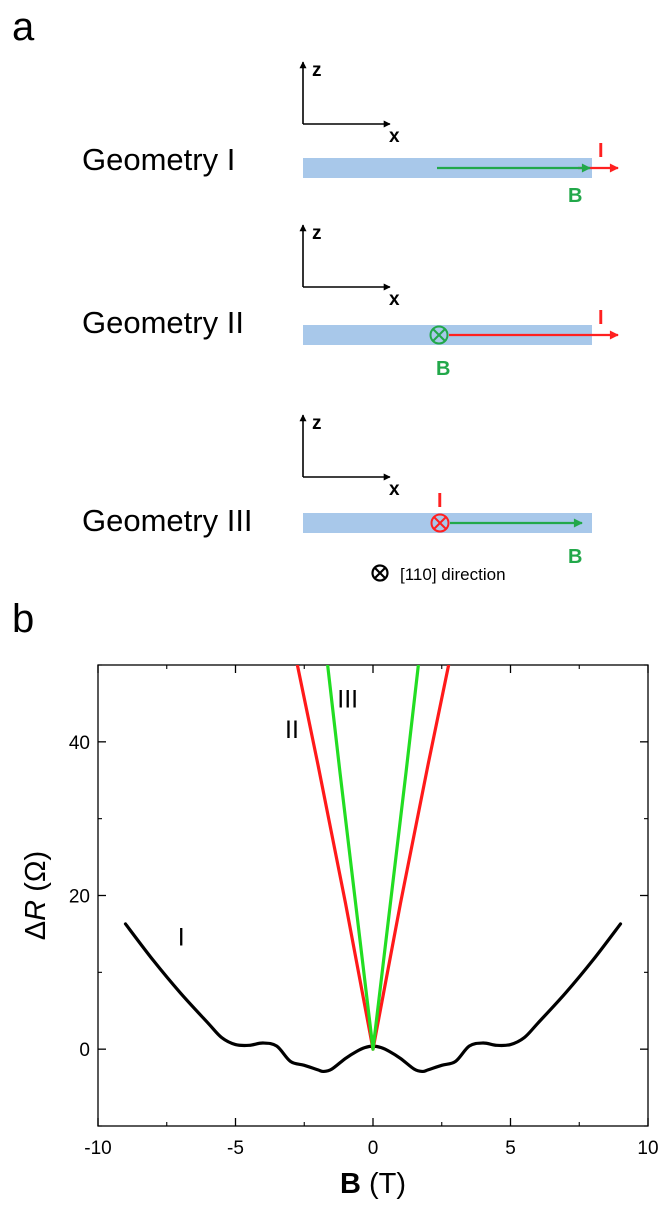  Describe the element at coordinates (380, 573) in the screenshot. I see `into-page-symbol-icon` at that location.